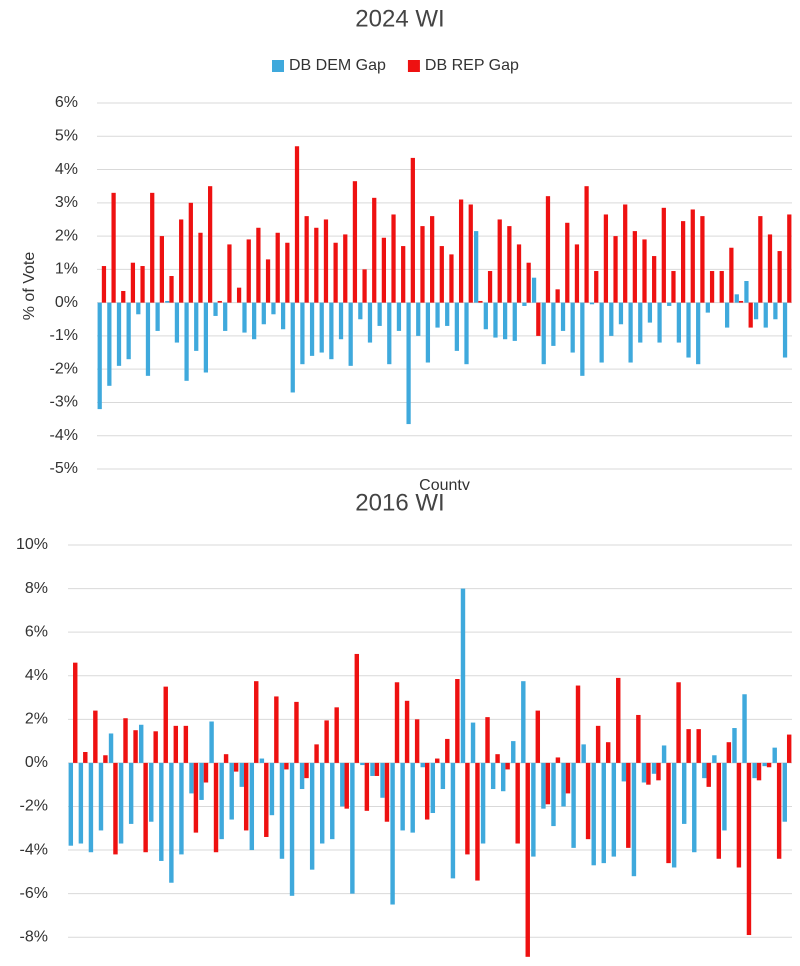 This screenshot has height=966, width=800. Describe the element at coordinates (472, 65) in the screenshot. I see `legend-label: DB REP Gap` at that location.